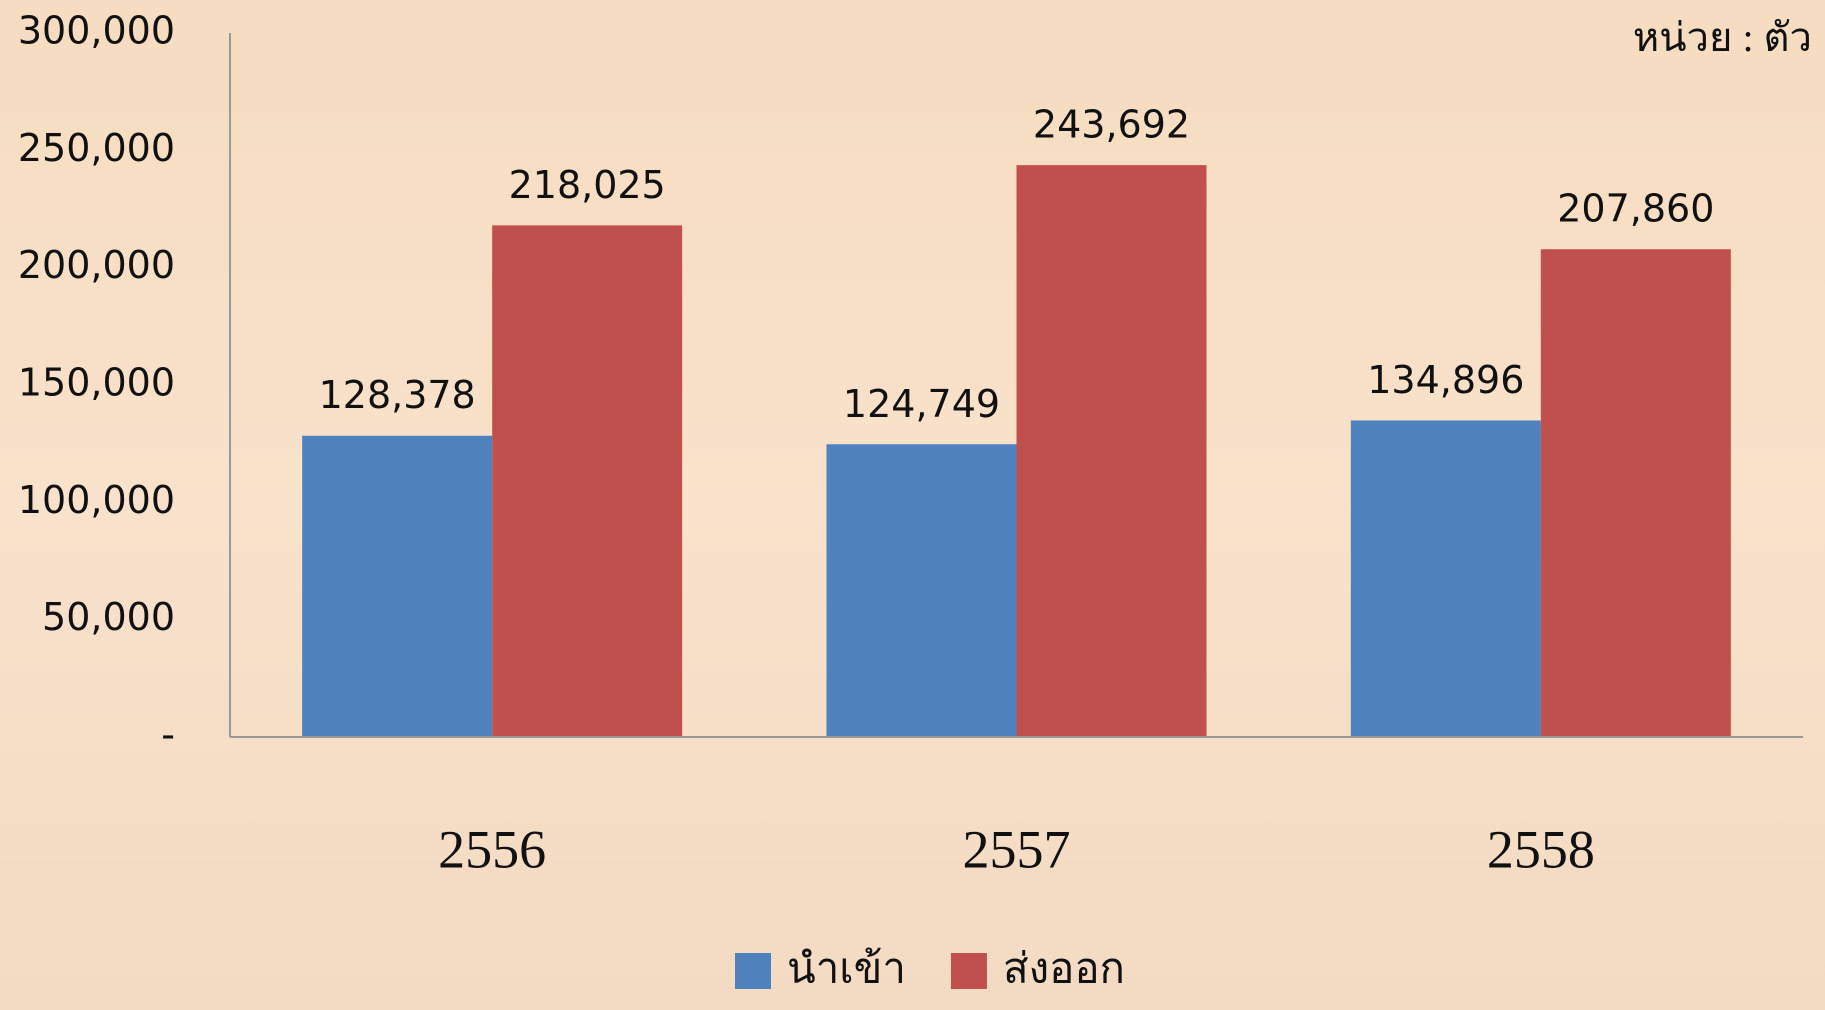 The height and width of the screenshot is (1010, 1825). Describe the element at coordinates (168, 735) in the screenshot. I see `y-tick-label: -` at that location.